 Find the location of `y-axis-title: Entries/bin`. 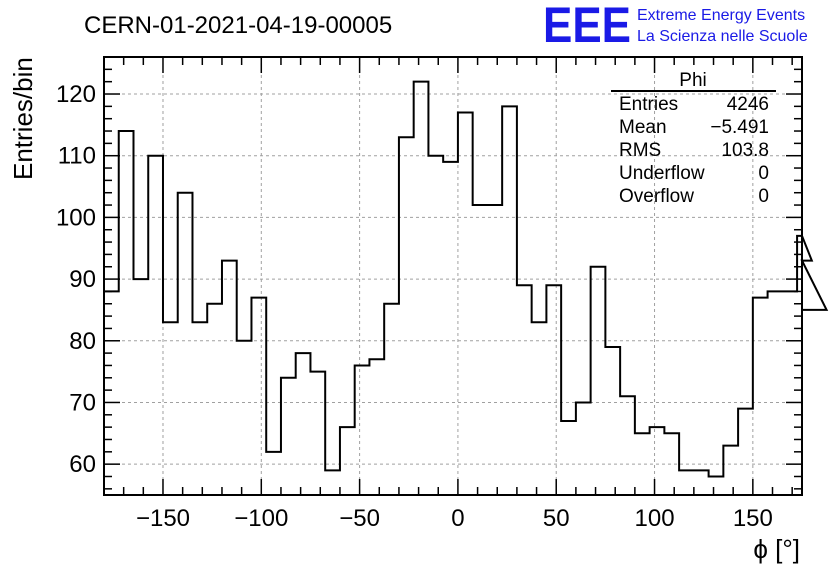

y-axis-title: Entries/bin is located at coordinates (23, 118).